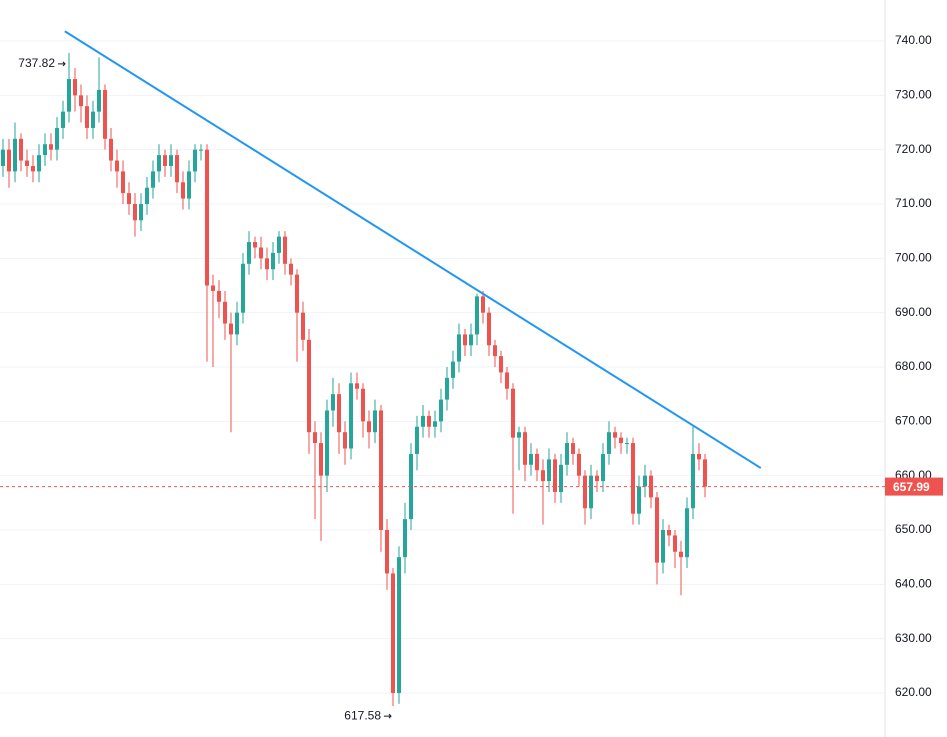  I want to click on y-tick-label: 640.00, so click(913, 584).